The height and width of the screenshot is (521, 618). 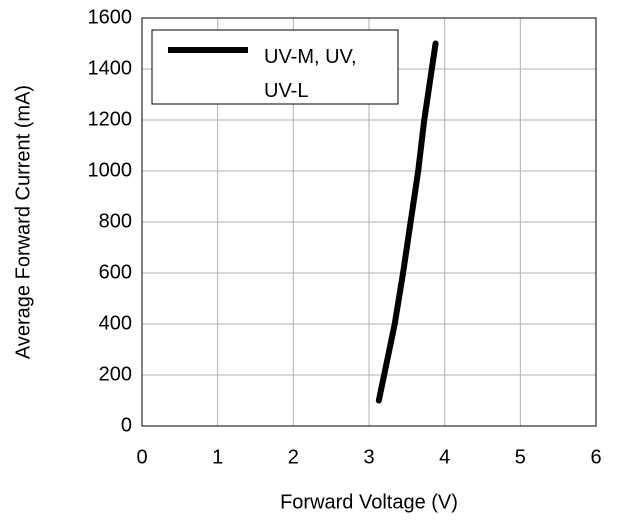 What do you see at coordinates (141, 457) in the screenshot?
I see `x-tick-label: 0` at bounding box center [141, 457].